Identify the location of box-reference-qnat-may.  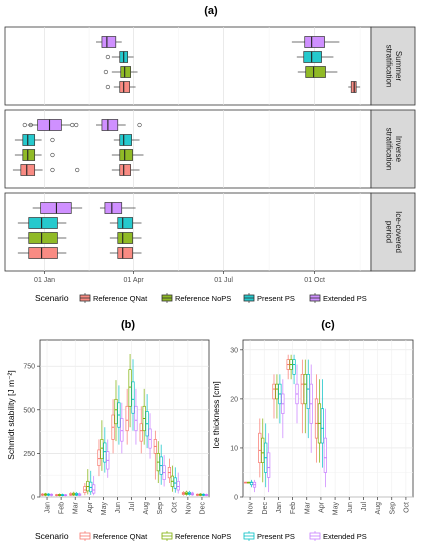
(99, 458).